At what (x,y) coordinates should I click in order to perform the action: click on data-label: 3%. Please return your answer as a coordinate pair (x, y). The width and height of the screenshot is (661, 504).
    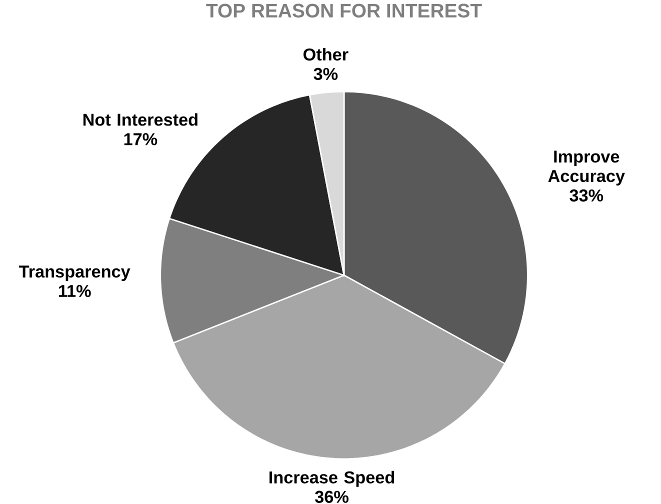
    Looking at the image, I should click on (326, 74).